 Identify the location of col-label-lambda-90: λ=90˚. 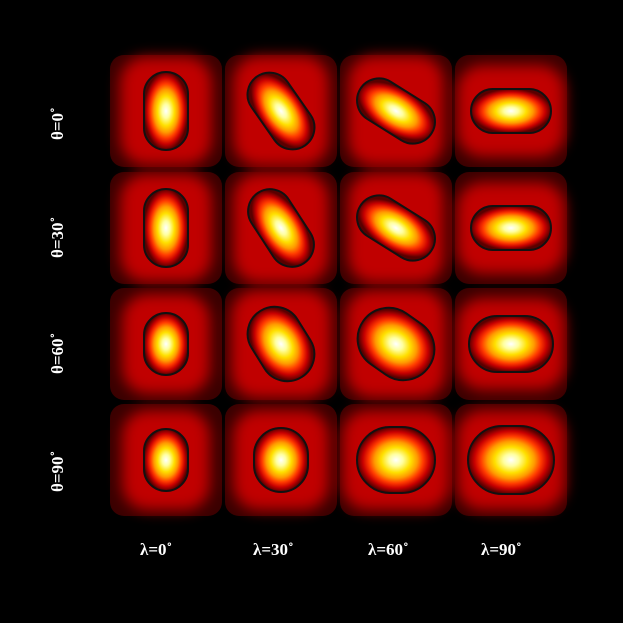
(501, 549).